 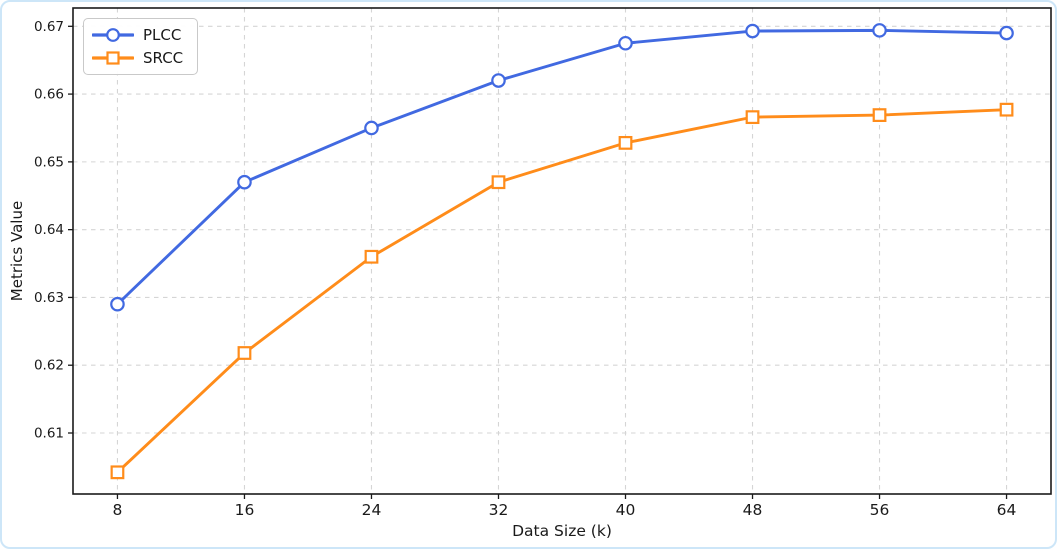 I want to click on x-tick-label: 64, so click(x=1007, y=510).